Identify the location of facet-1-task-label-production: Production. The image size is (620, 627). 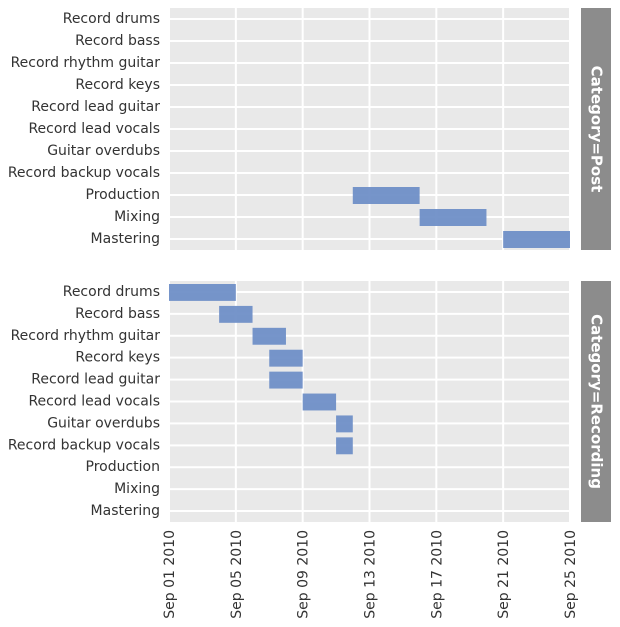
(123, 195).